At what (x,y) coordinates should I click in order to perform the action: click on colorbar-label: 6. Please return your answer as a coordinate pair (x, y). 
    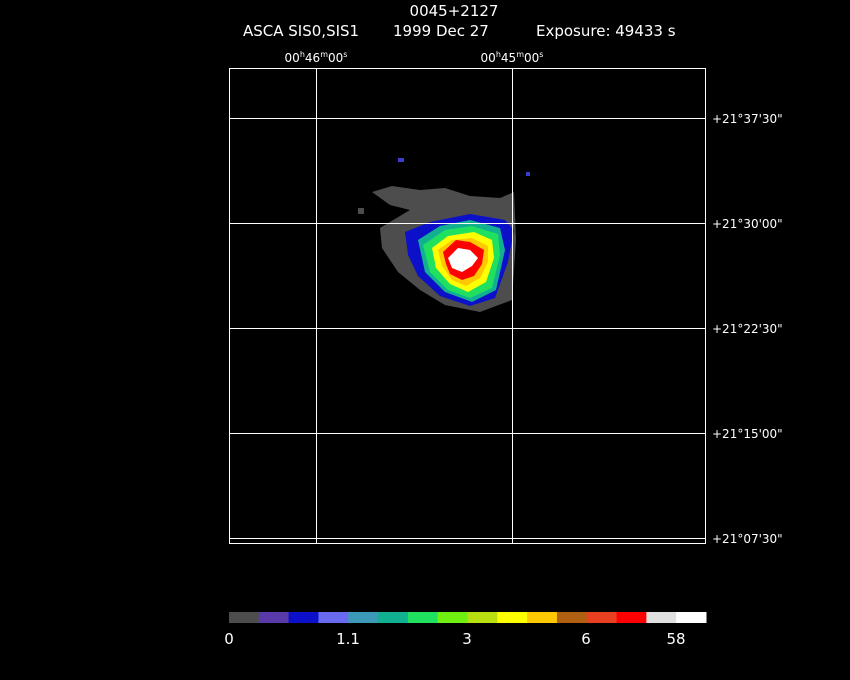
    Looking at the image, I should click on (586, 639).